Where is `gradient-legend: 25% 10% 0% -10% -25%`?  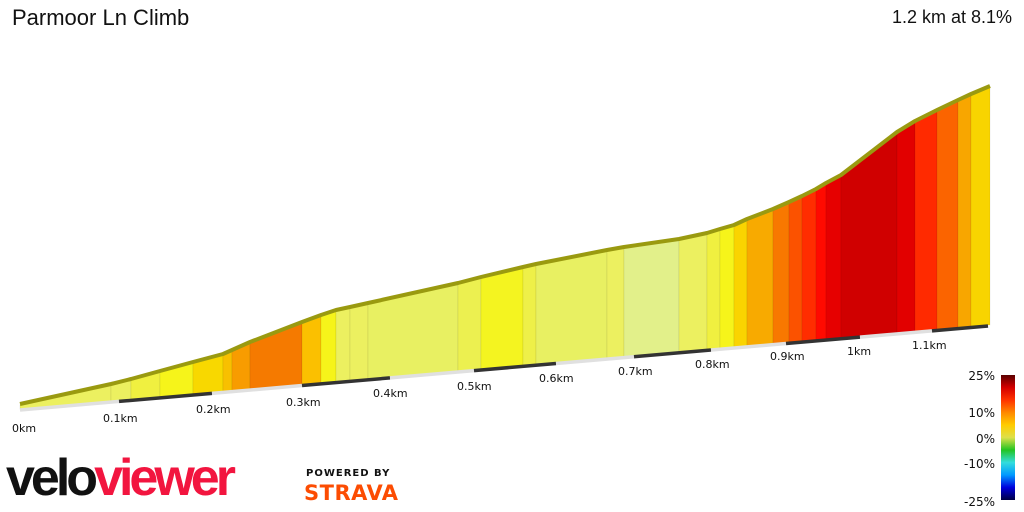 gradient-legend: 25% 10% 0% -10% -25% is located at coordinates (989, 439).